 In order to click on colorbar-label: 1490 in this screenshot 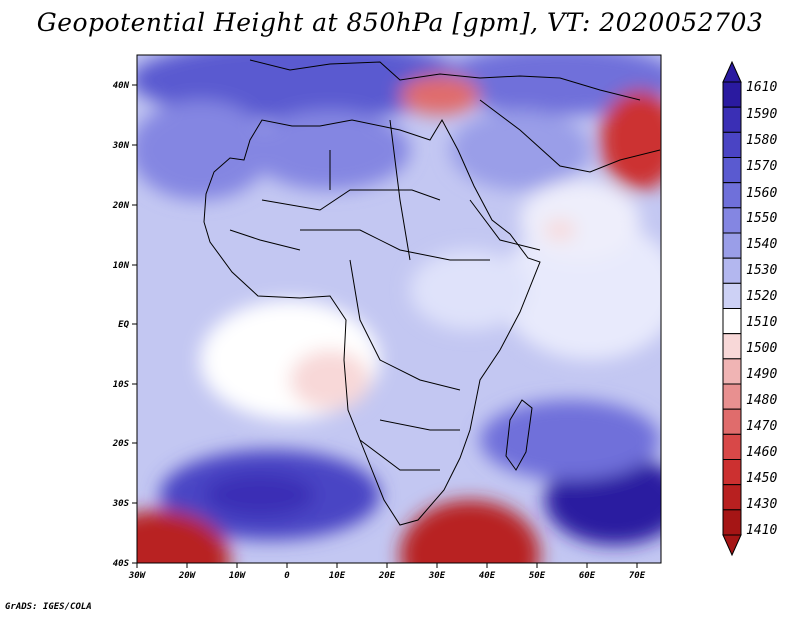, I will do `click(761, 374)`.